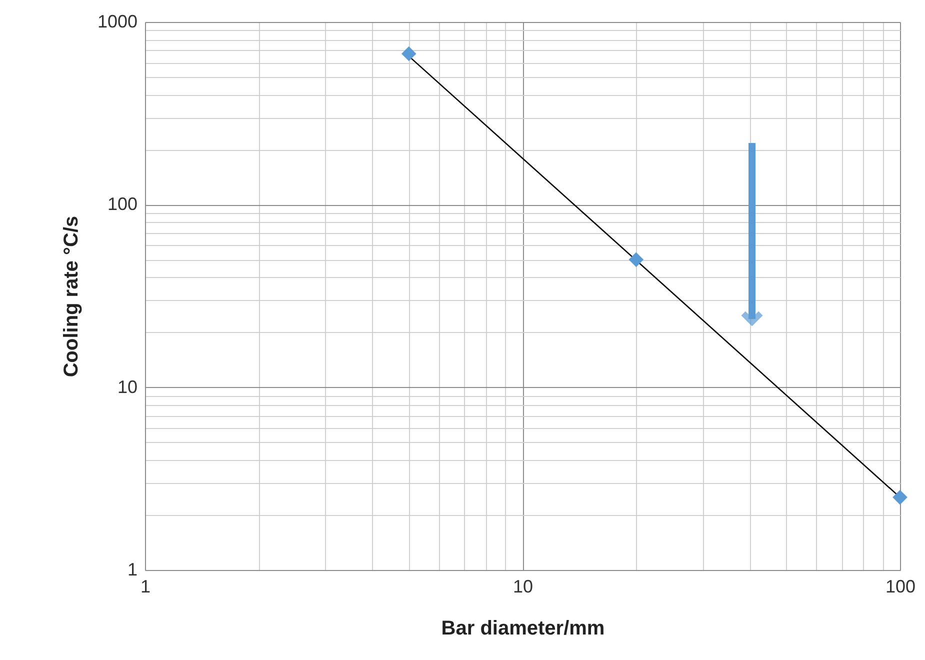 Image resolution: width=925 pixels, height=660 pixels. What do you see at coordinates (71, 297) in the screenshot?
I see `y-axis-title: Cooling rate °C/s` at bounding box center [71, 297].